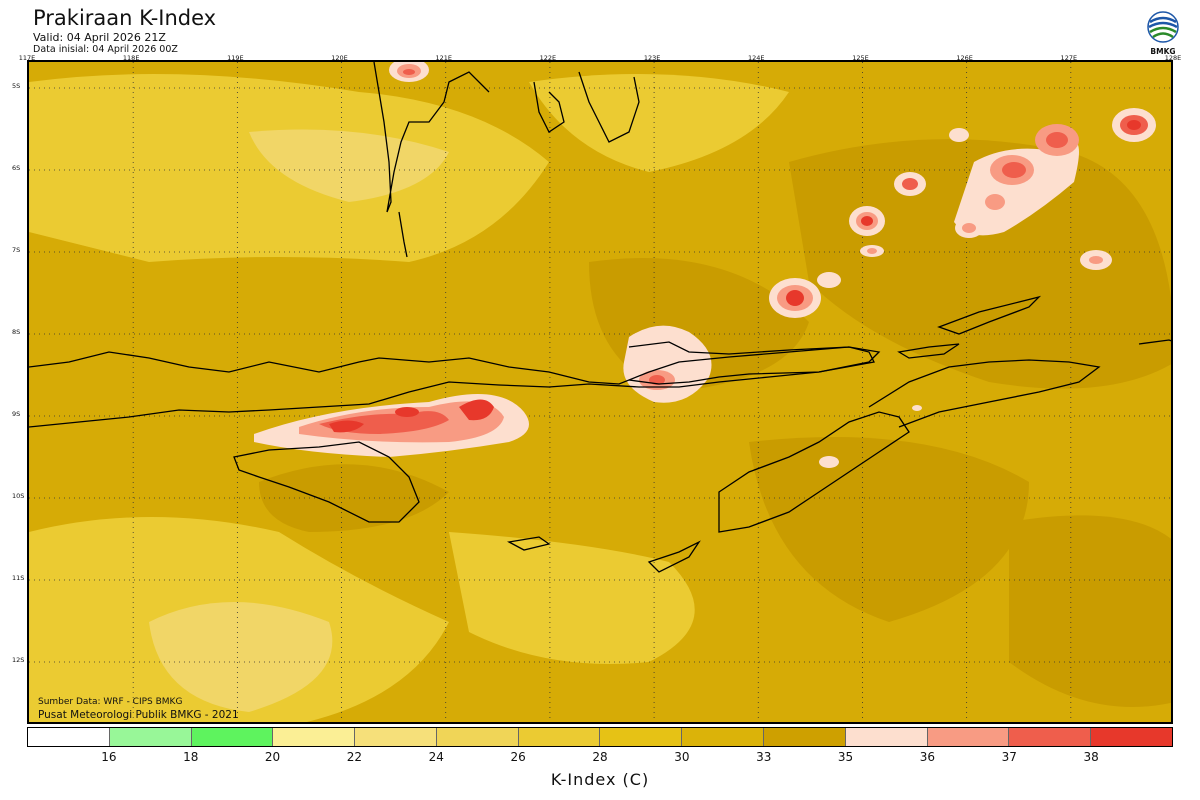 The width and height of the screenshot is (1200, 800). I want to click on coast-sulawesi-south, so click(431, 137).